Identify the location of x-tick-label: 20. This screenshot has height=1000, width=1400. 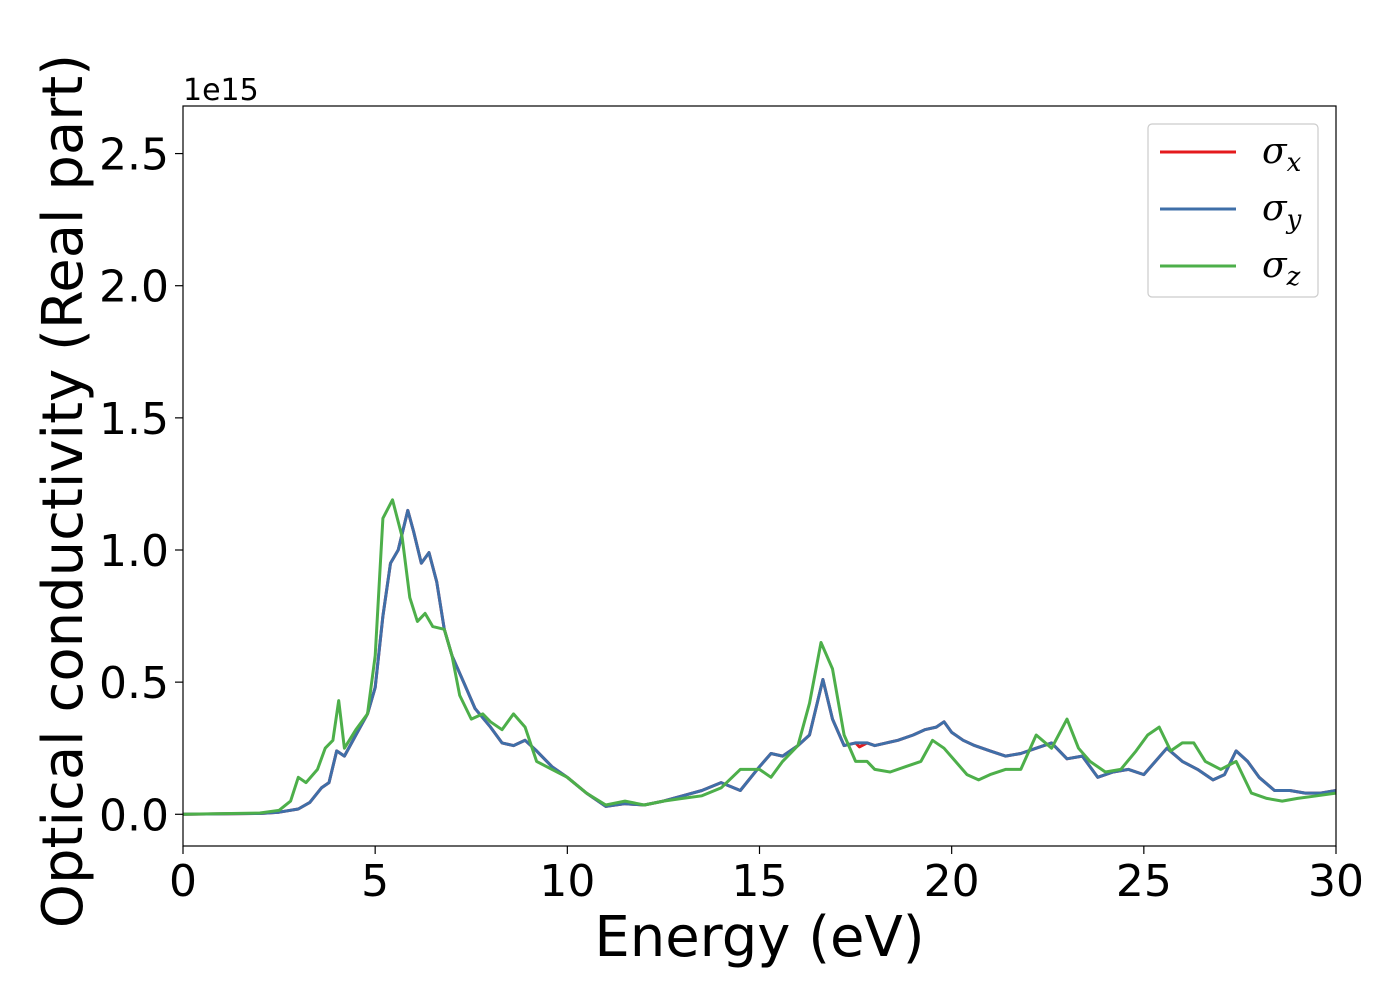
(952, 881).